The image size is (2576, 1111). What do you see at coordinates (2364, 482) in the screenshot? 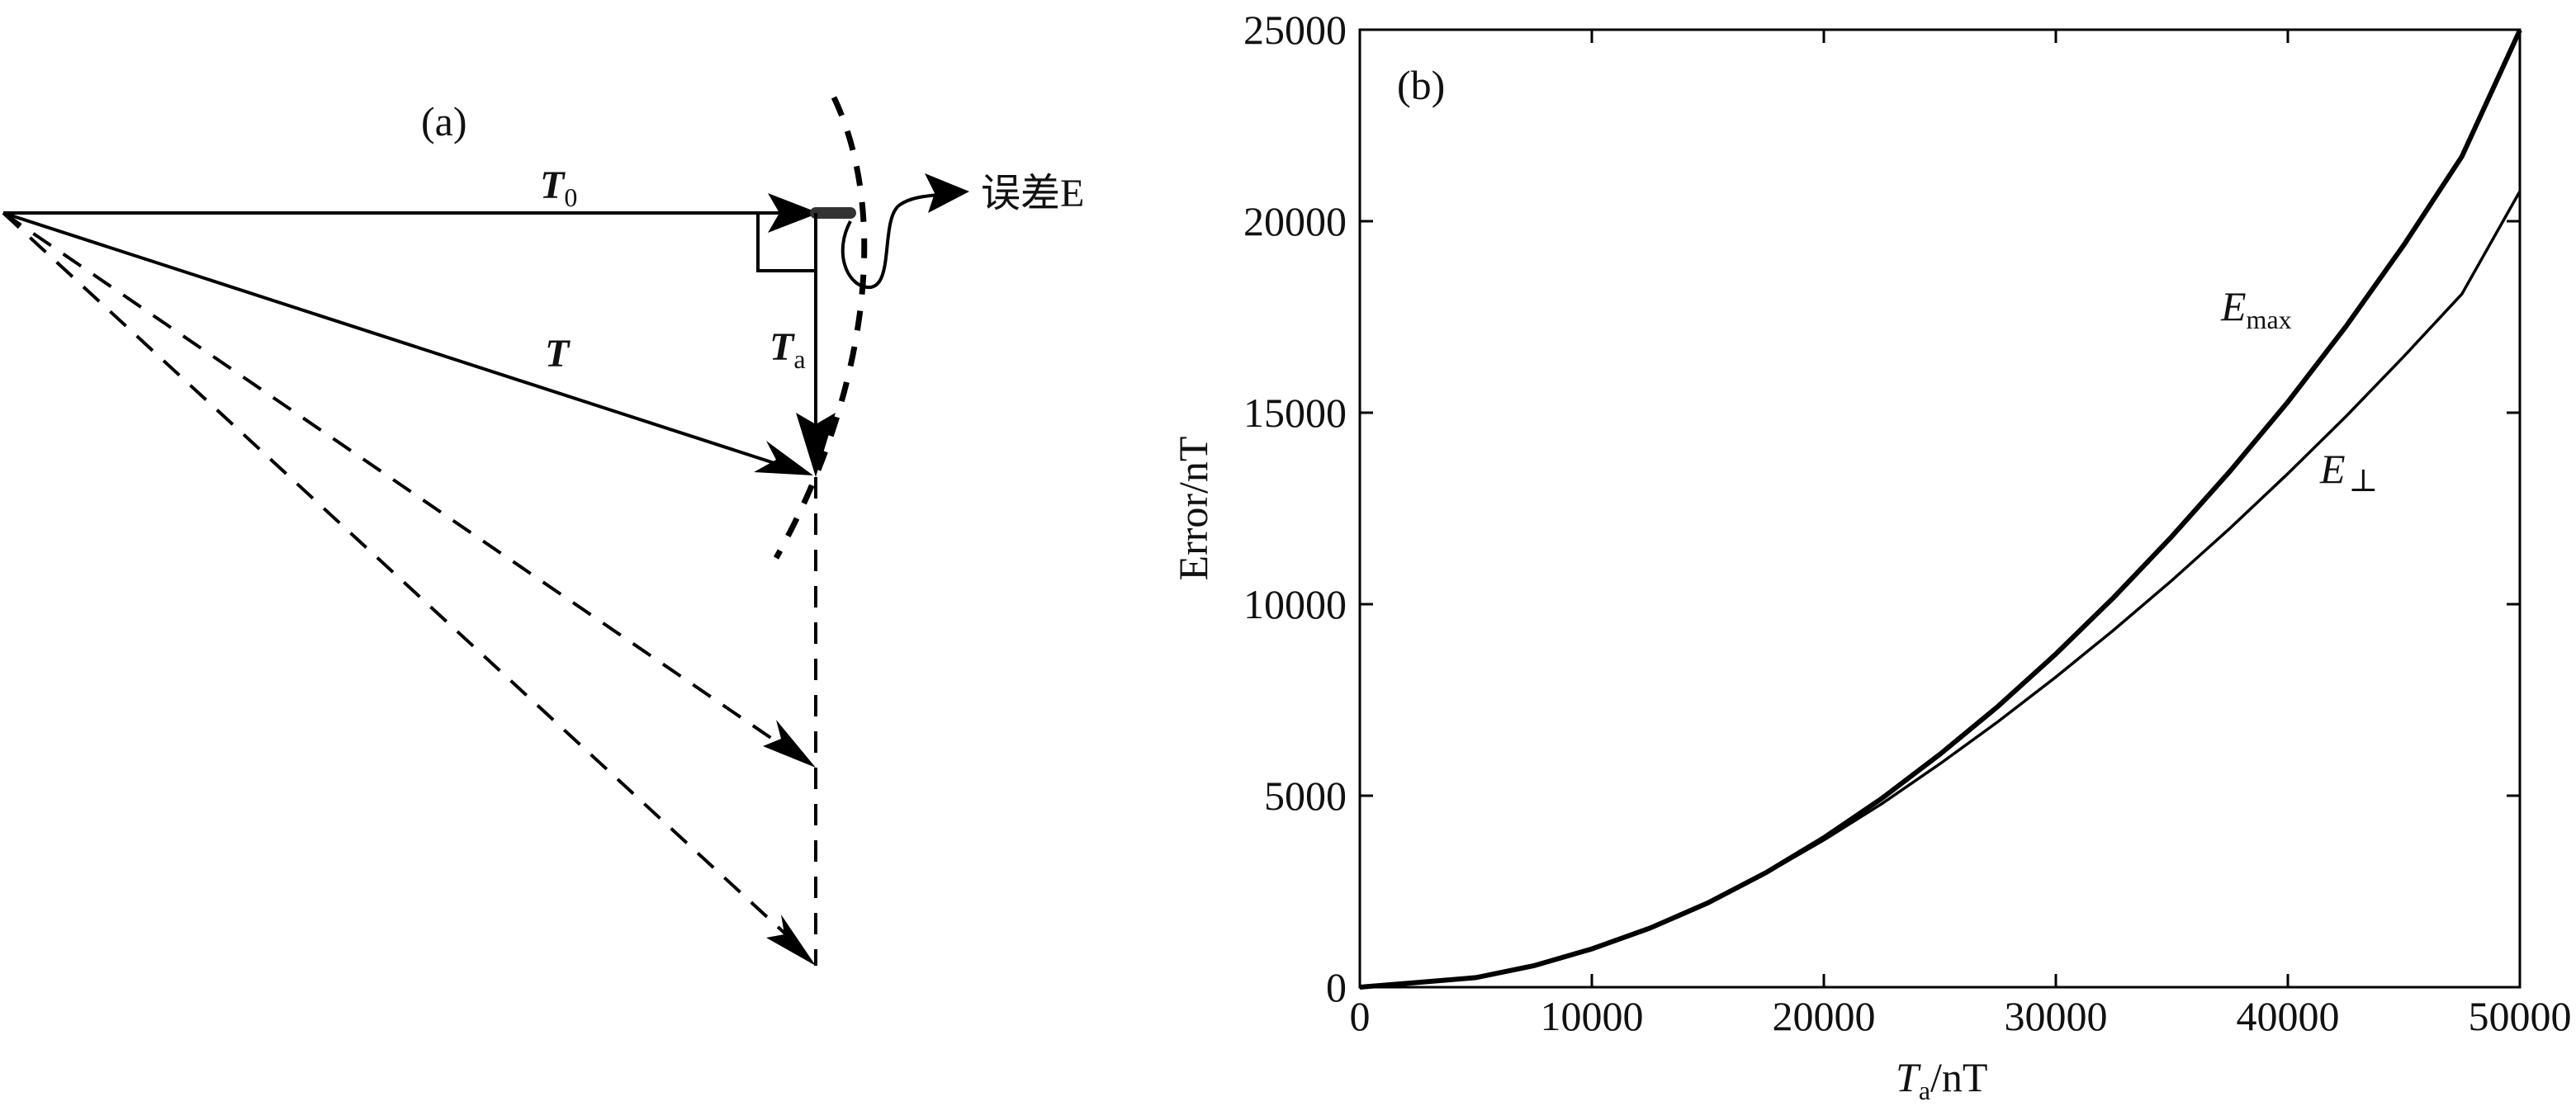
I see `series-label-eperp-sub: ⊥` at bounding box center [2364, 482].